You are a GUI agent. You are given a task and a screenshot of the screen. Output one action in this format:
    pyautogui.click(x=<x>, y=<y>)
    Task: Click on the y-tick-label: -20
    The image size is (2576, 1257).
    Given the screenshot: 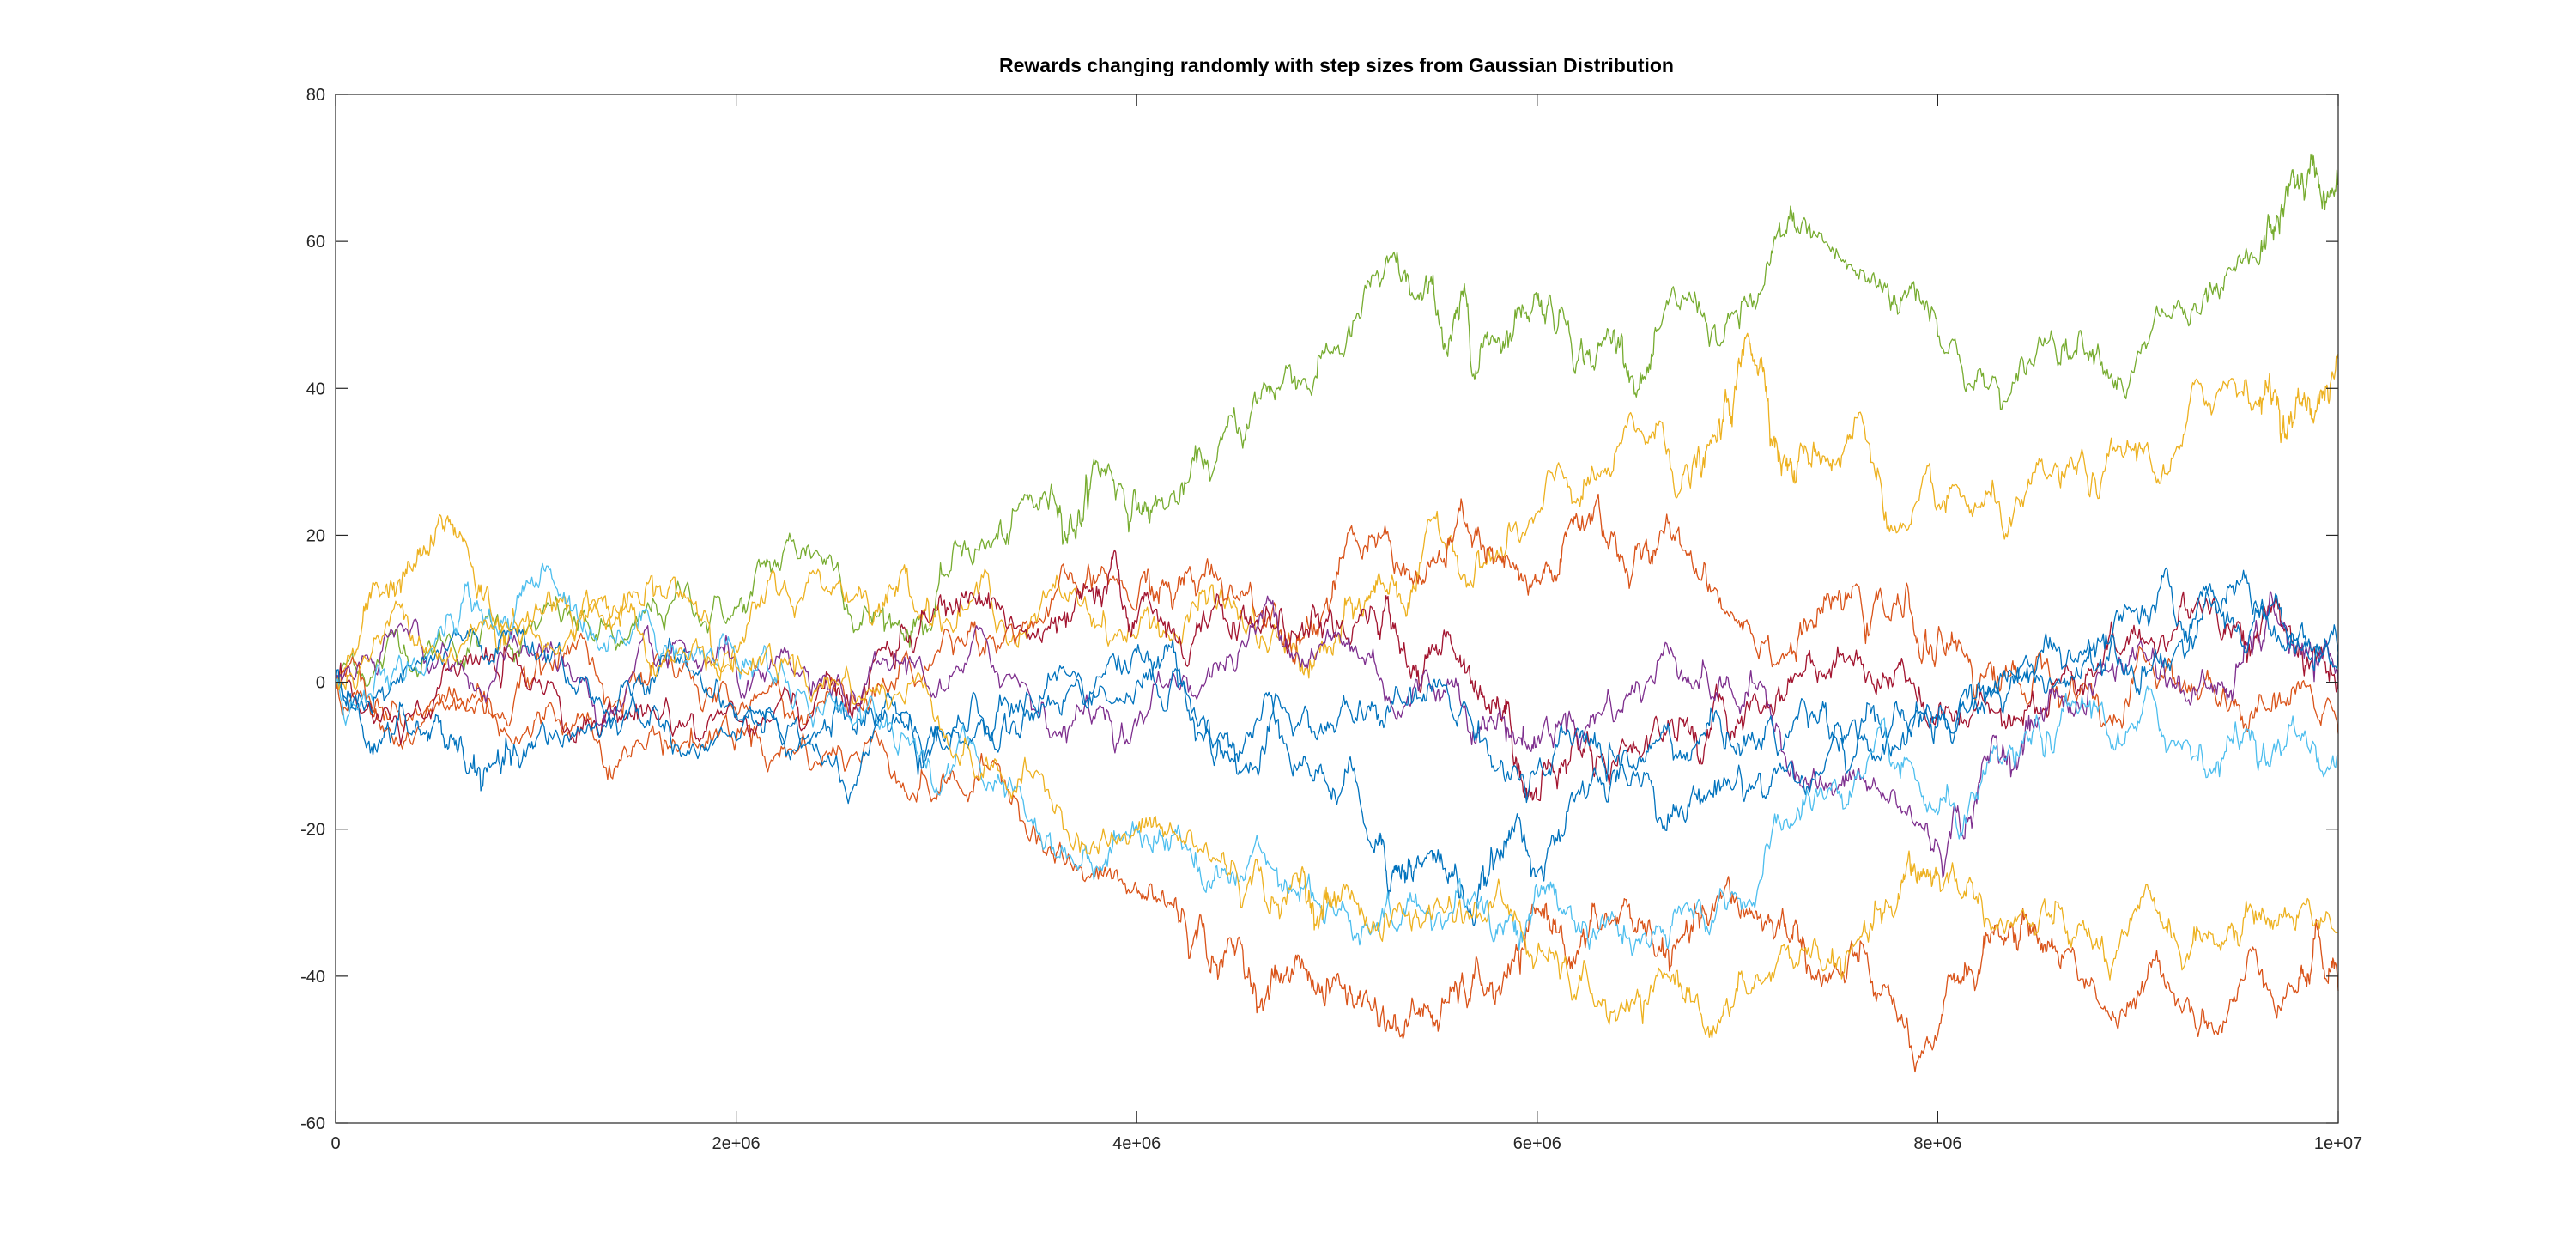 What is the action you would take?
    pyautogui.click(x=312, y=830)
    